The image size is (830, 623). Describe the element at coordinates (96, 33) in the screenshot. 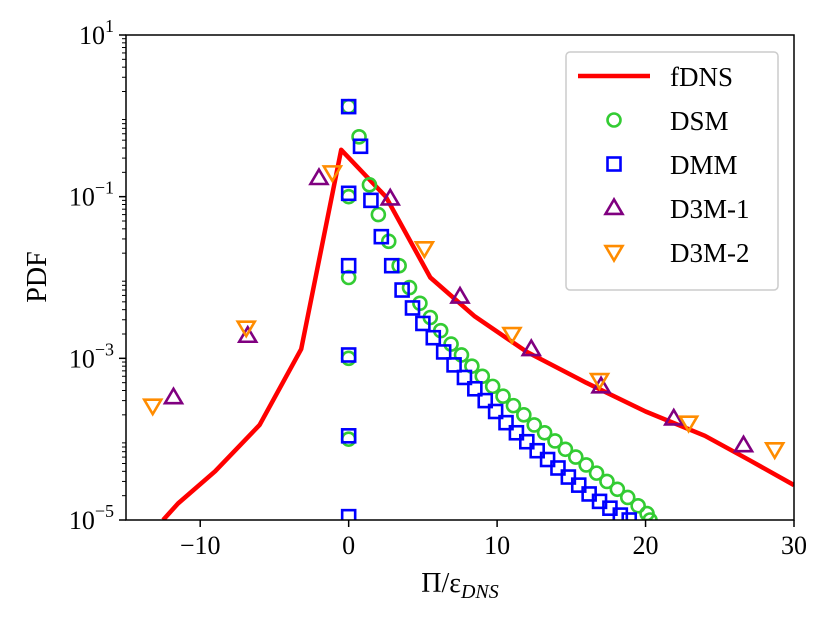

I see `y-tick-label: 10¹` at that location.